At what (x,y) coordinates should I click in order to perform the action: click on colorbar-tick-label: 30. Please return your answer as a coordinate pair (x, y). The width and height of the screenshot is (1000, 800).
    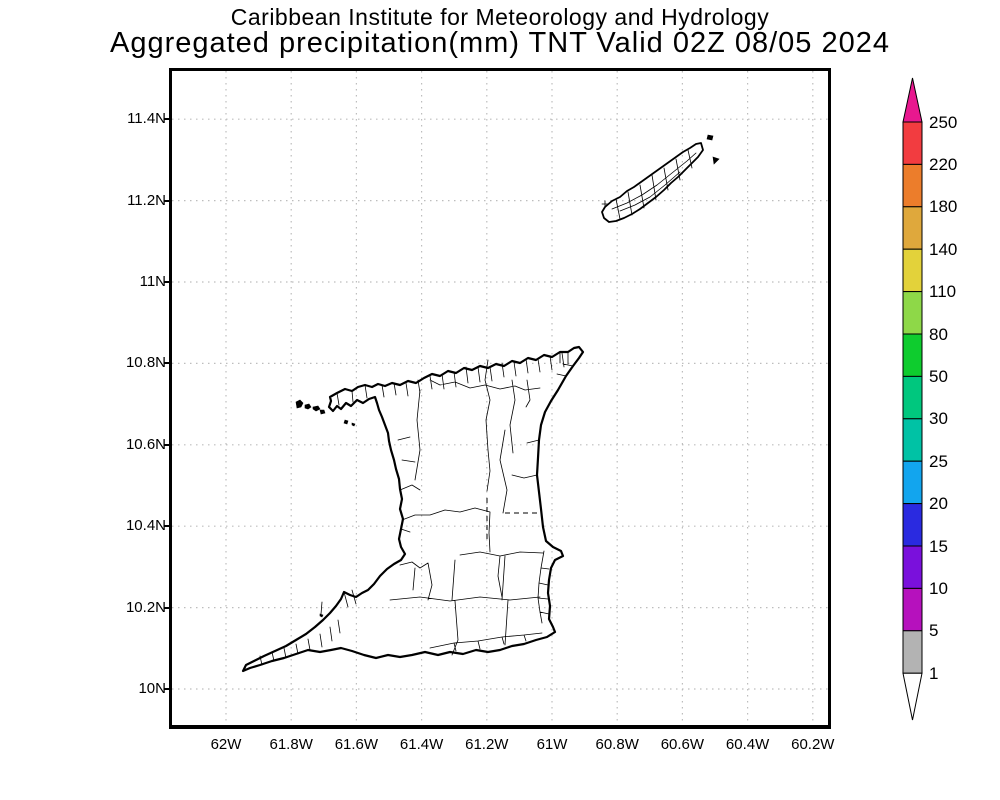
    Looking at the image, I should click on (938, 419).